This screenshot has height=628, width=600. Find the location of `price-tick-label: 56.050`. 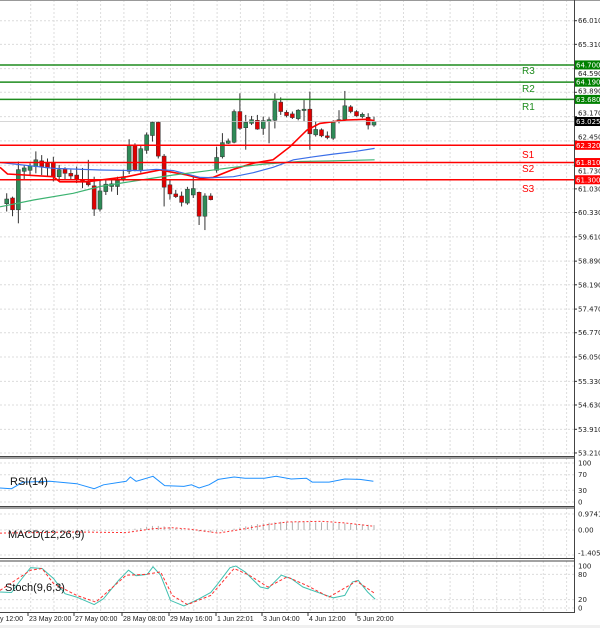

price-tick-label: 56.050 is located at coordinates (589, 358).